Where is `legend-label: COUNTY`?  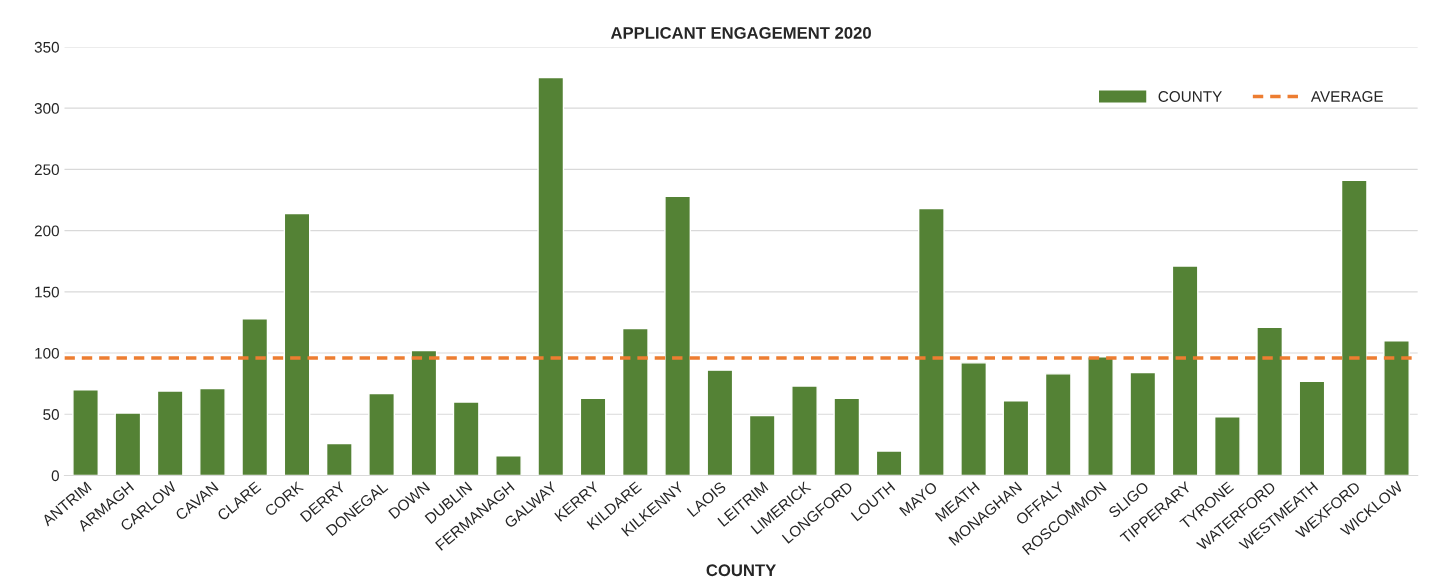
legend-label: COUNTY is located at coordinates (1190, 96).